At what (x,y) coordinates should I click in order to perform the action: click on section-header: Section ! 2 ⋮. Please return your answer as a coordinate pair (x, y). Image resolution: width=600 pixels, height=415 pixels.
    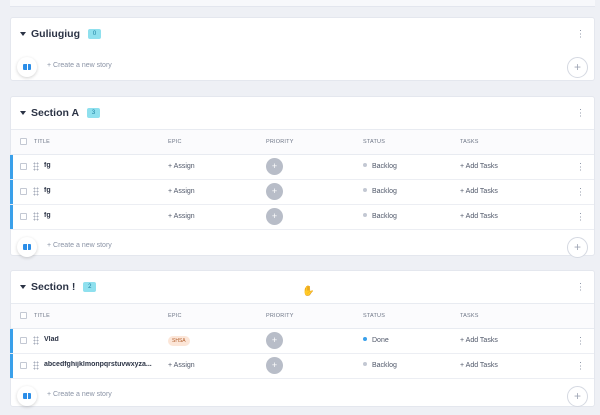
    Looking at the image, I should click on (302, 287).